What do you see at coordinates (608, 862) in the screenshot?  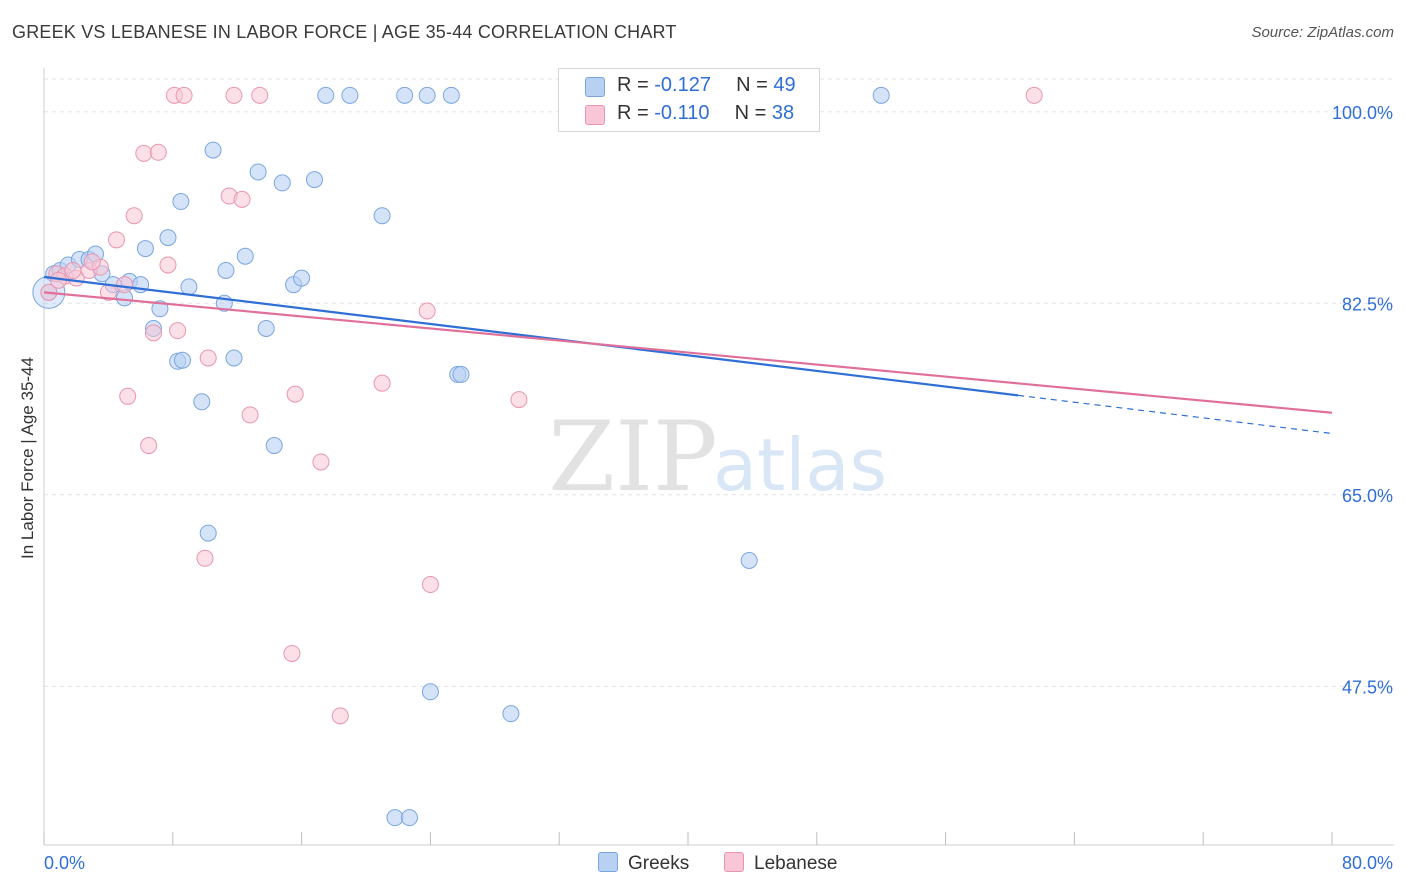 I see `bottom-legend-swatch-greeks` at bounding box center [608, 862].